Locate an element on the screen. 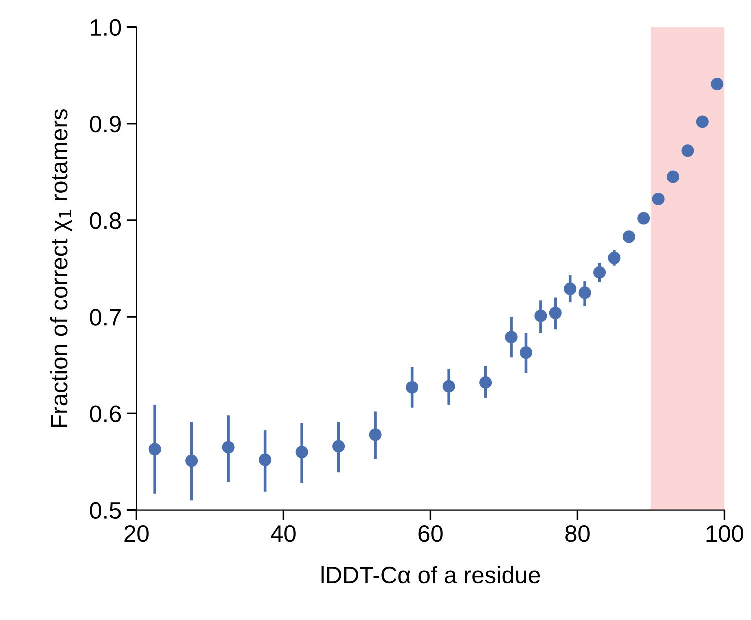  x-axis-title: lDDT-Cα of a residue is located at coordinates (431, 575).